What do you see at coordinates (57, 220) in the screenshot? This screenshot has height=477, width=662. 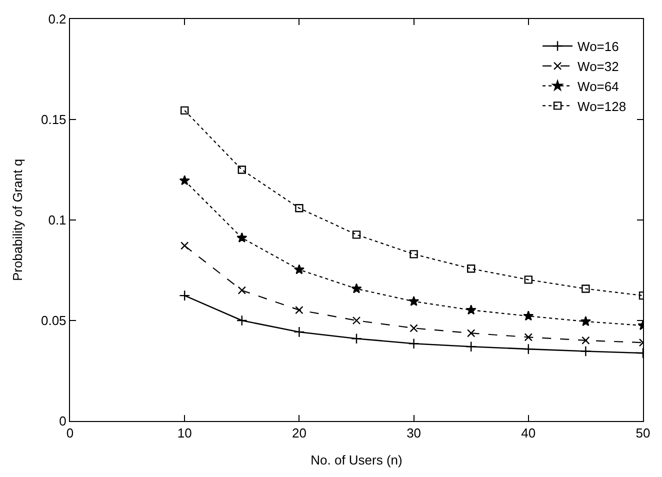 I see `y-tick-label: 0.1` at bounding box center [57, 220].